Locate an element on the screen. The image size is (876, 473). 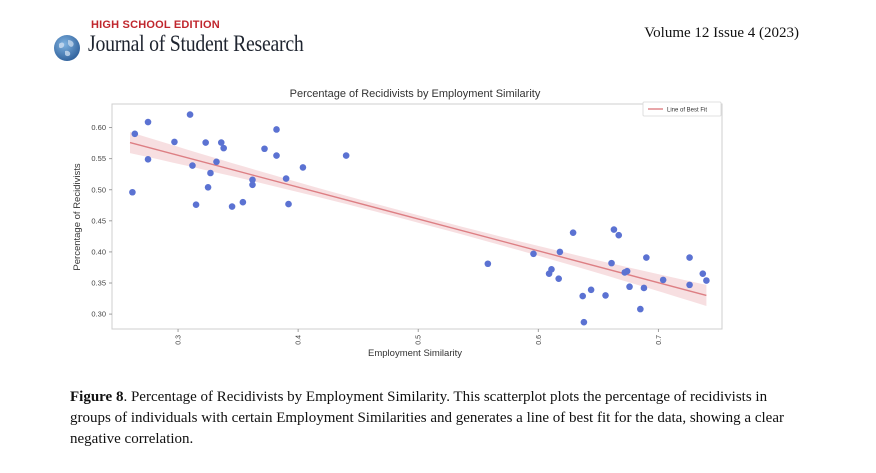
y-tick-label: 0.40 is located at coordinates (98, 251).